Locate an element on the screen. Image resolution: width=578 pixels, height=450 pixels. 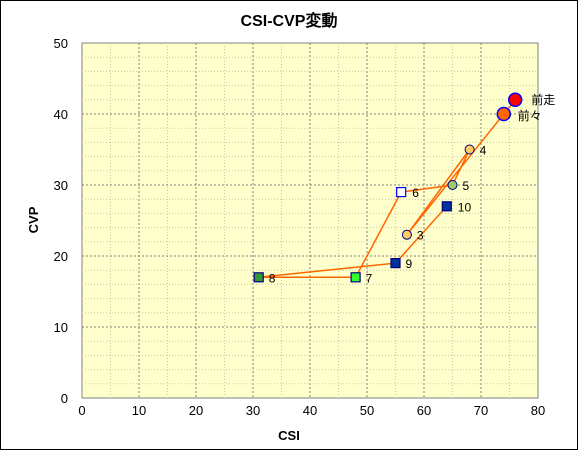
data-point-前々 is located at coordinates (504, 114).